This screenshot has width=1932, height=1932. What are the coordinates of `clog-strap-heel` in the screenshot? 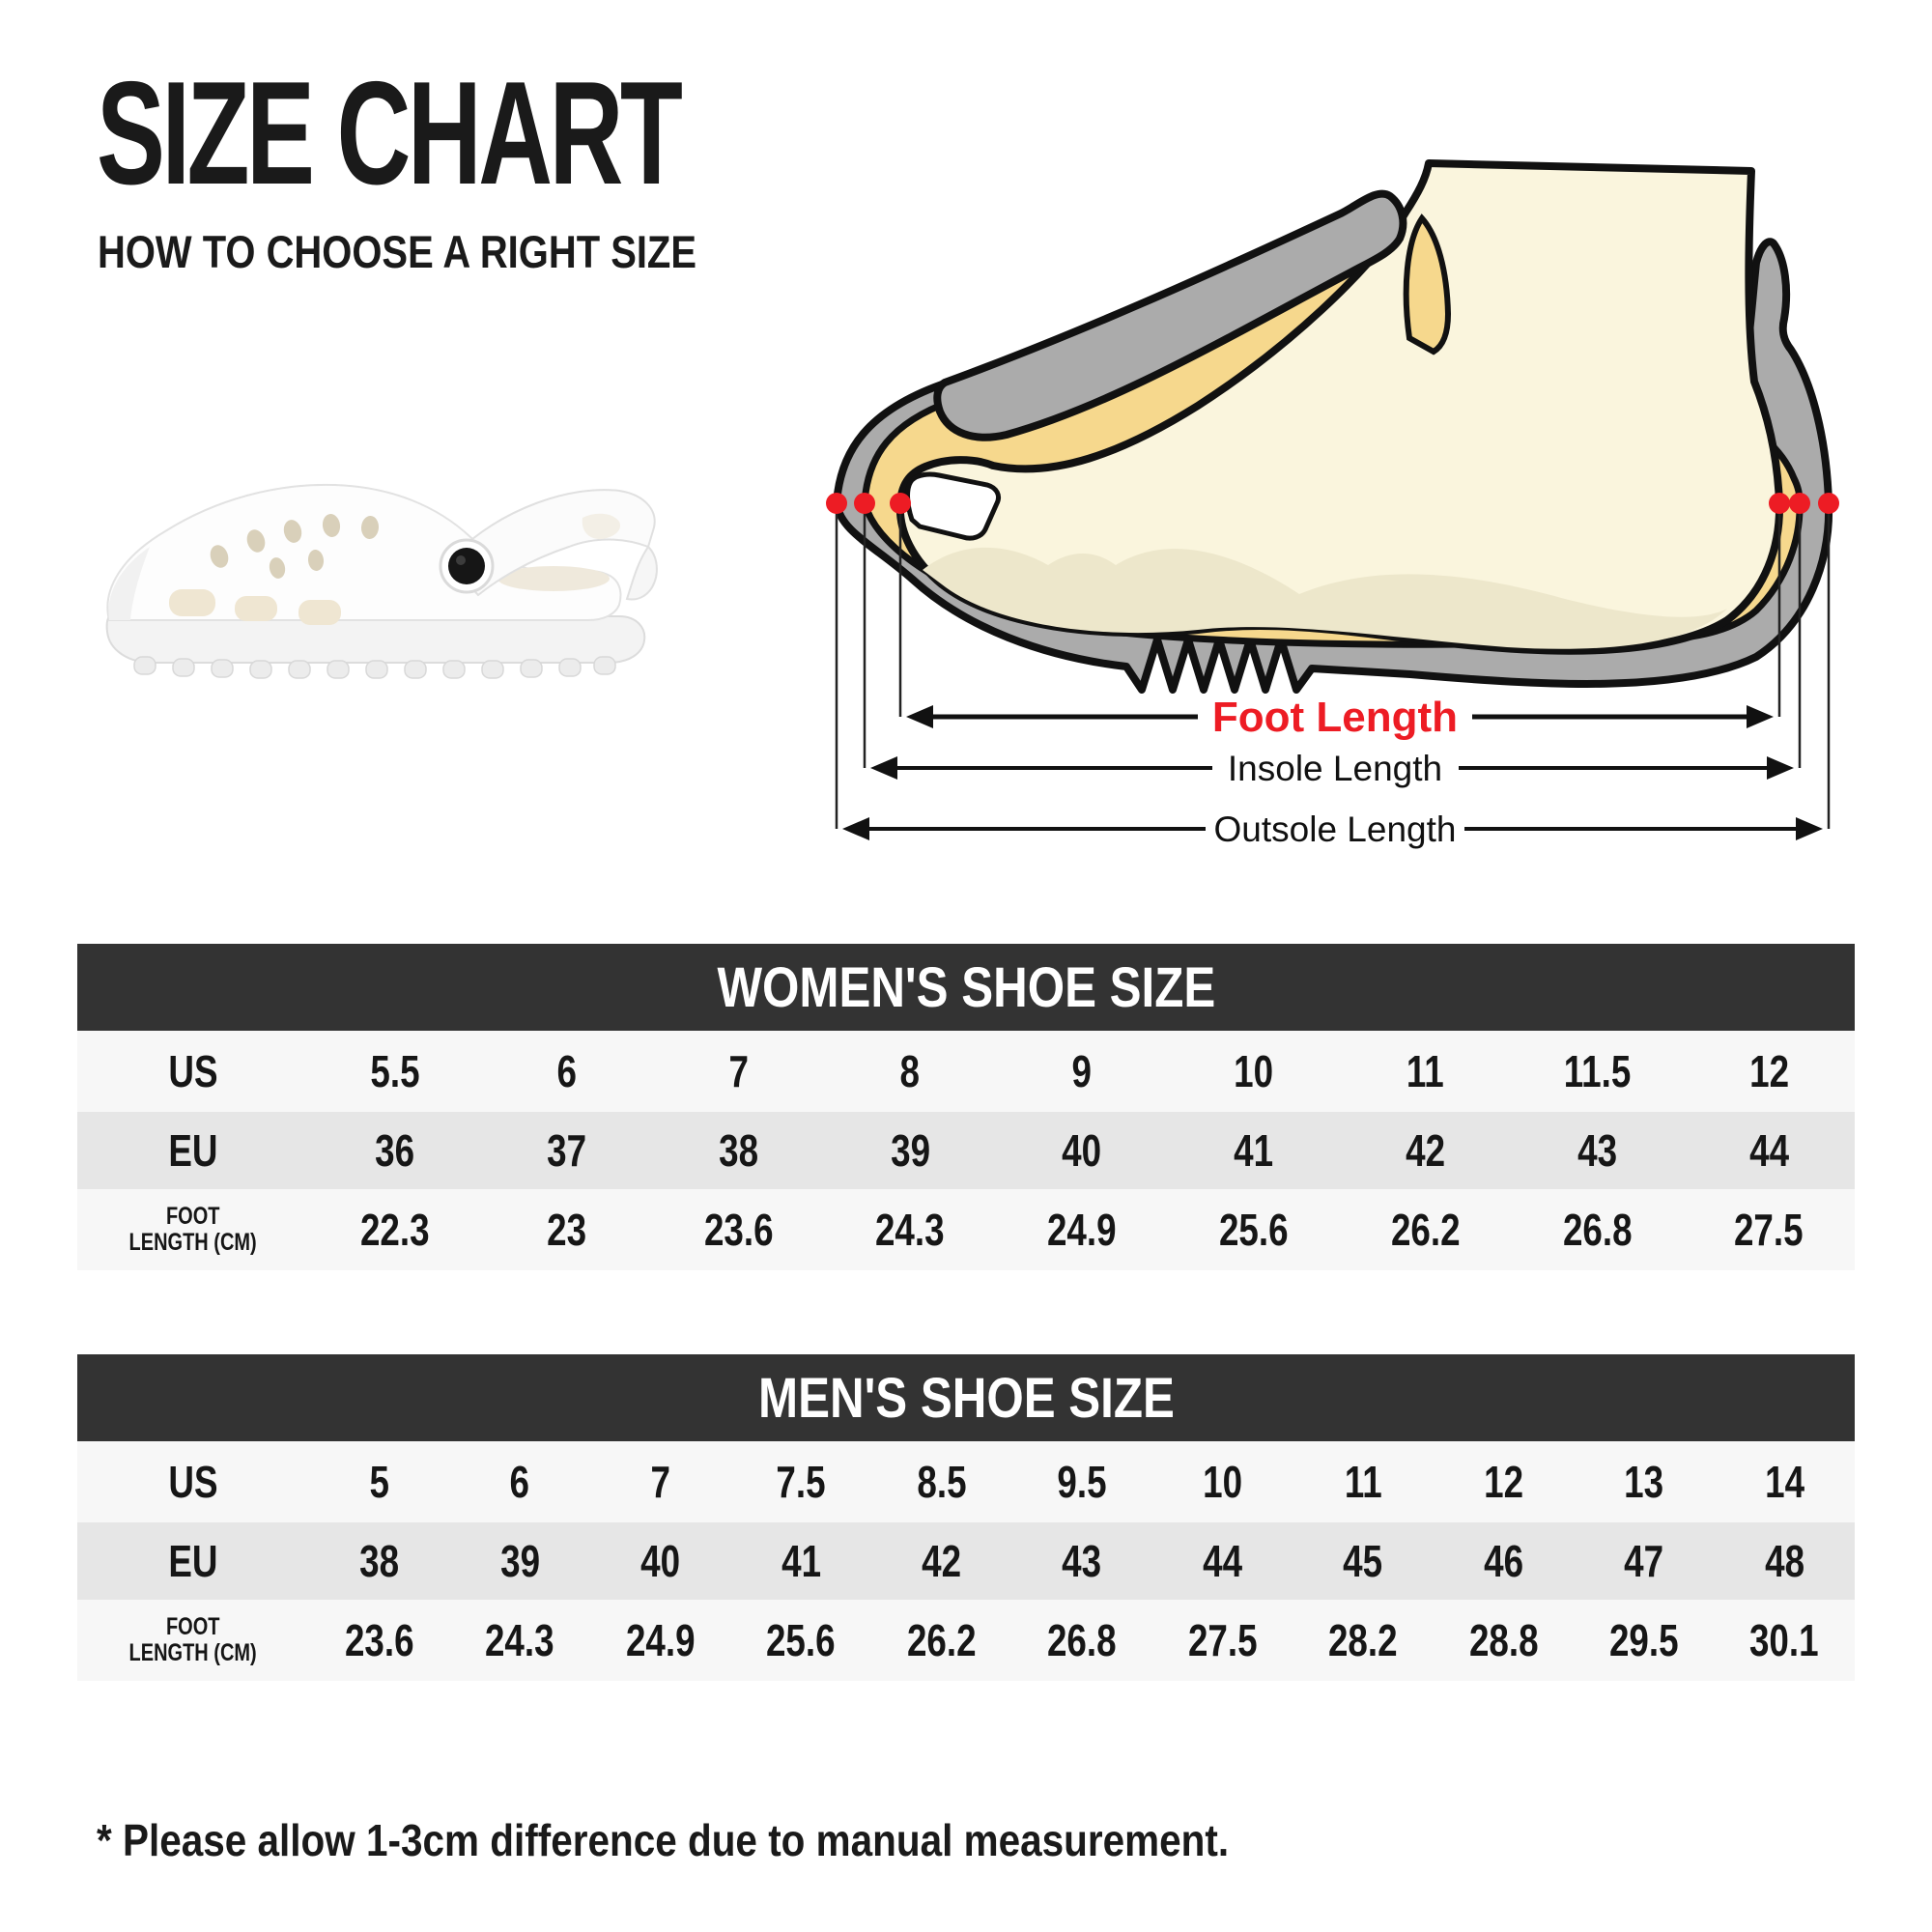 It's located at (641, 573).